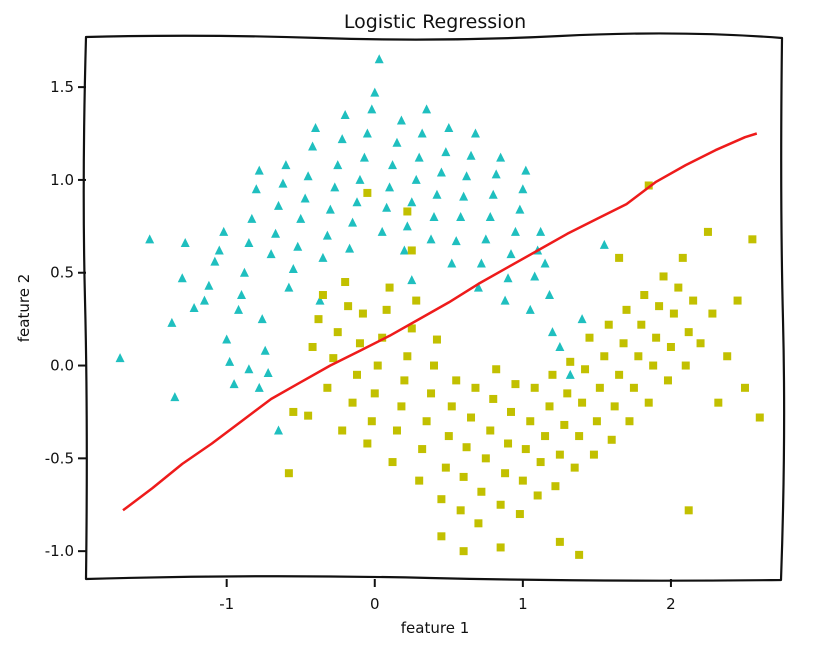  Describe the element at coordinates (62, 87) in the screenshot. I see `y-tick-label-5: 1.5` at that location.